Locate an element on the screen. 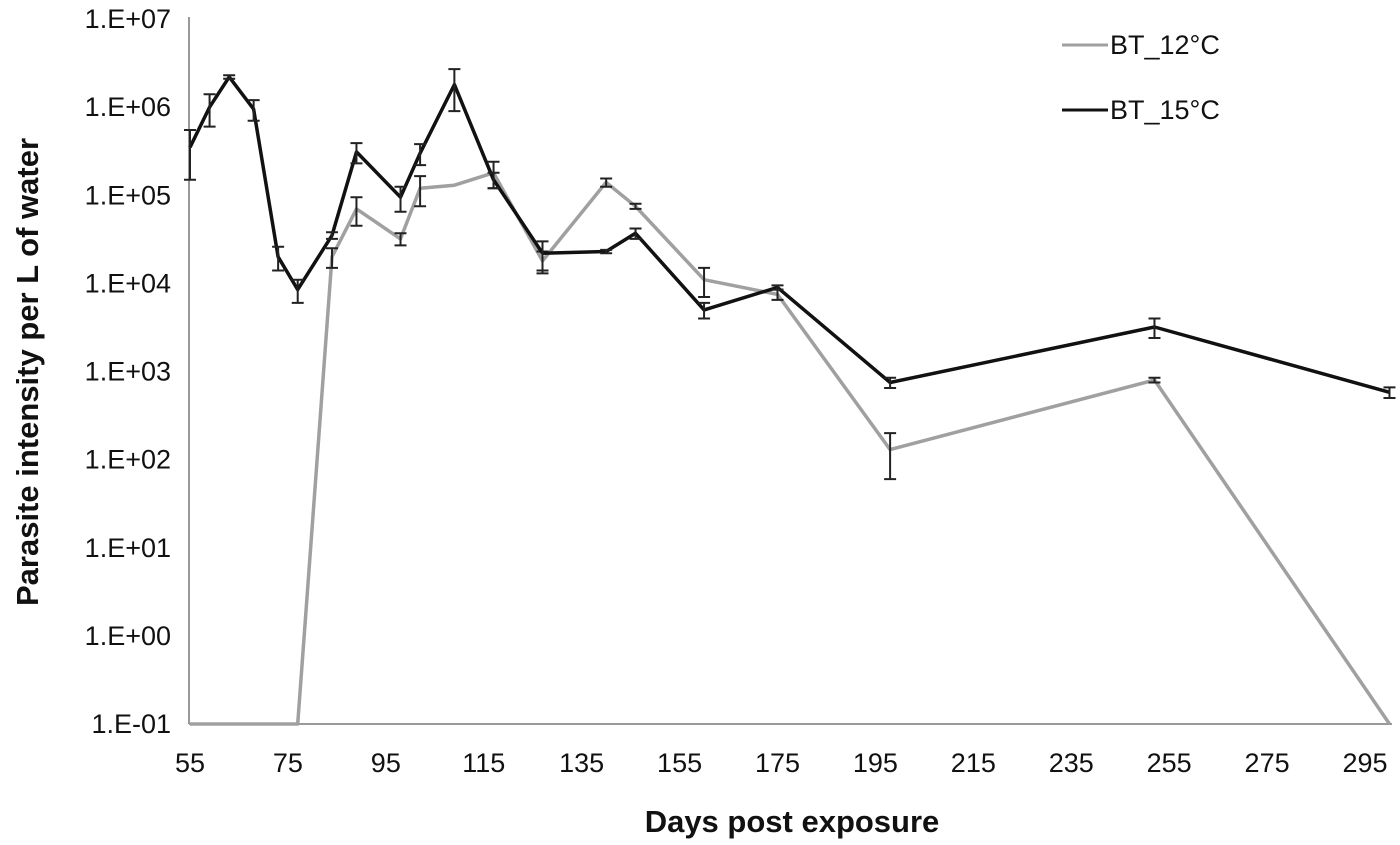  x-tick-label: 75 is located at coordinates (288, 763).